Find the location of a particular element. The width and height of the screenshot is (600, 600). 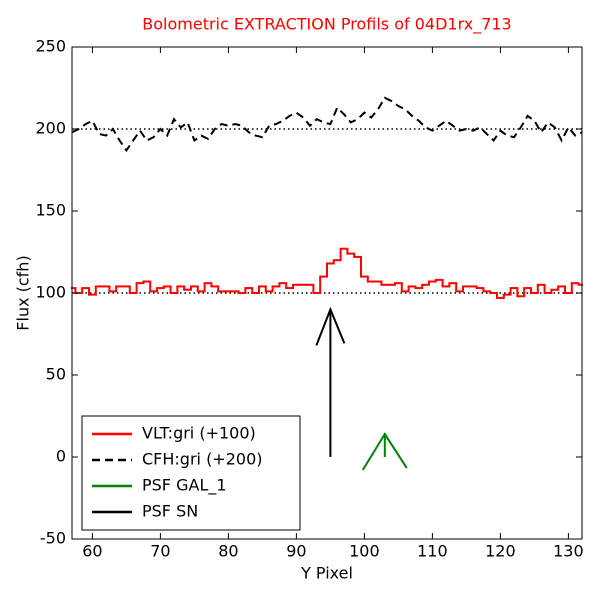

y-tick-label: 100 is located at coordinates (50, 292).